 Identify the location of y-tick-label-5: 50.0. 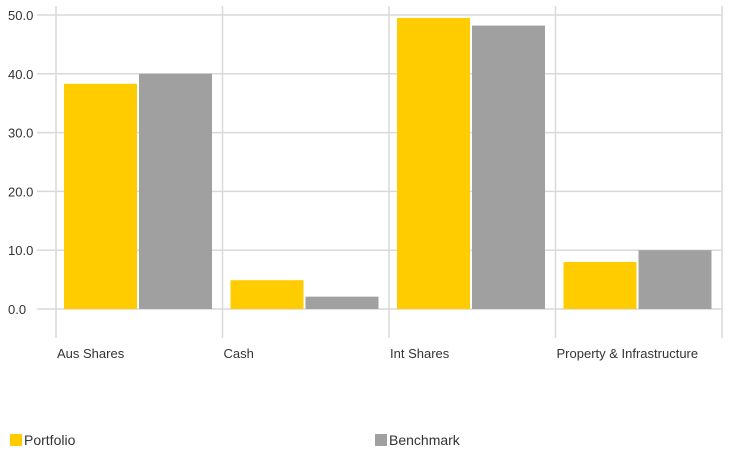
(20, 15).